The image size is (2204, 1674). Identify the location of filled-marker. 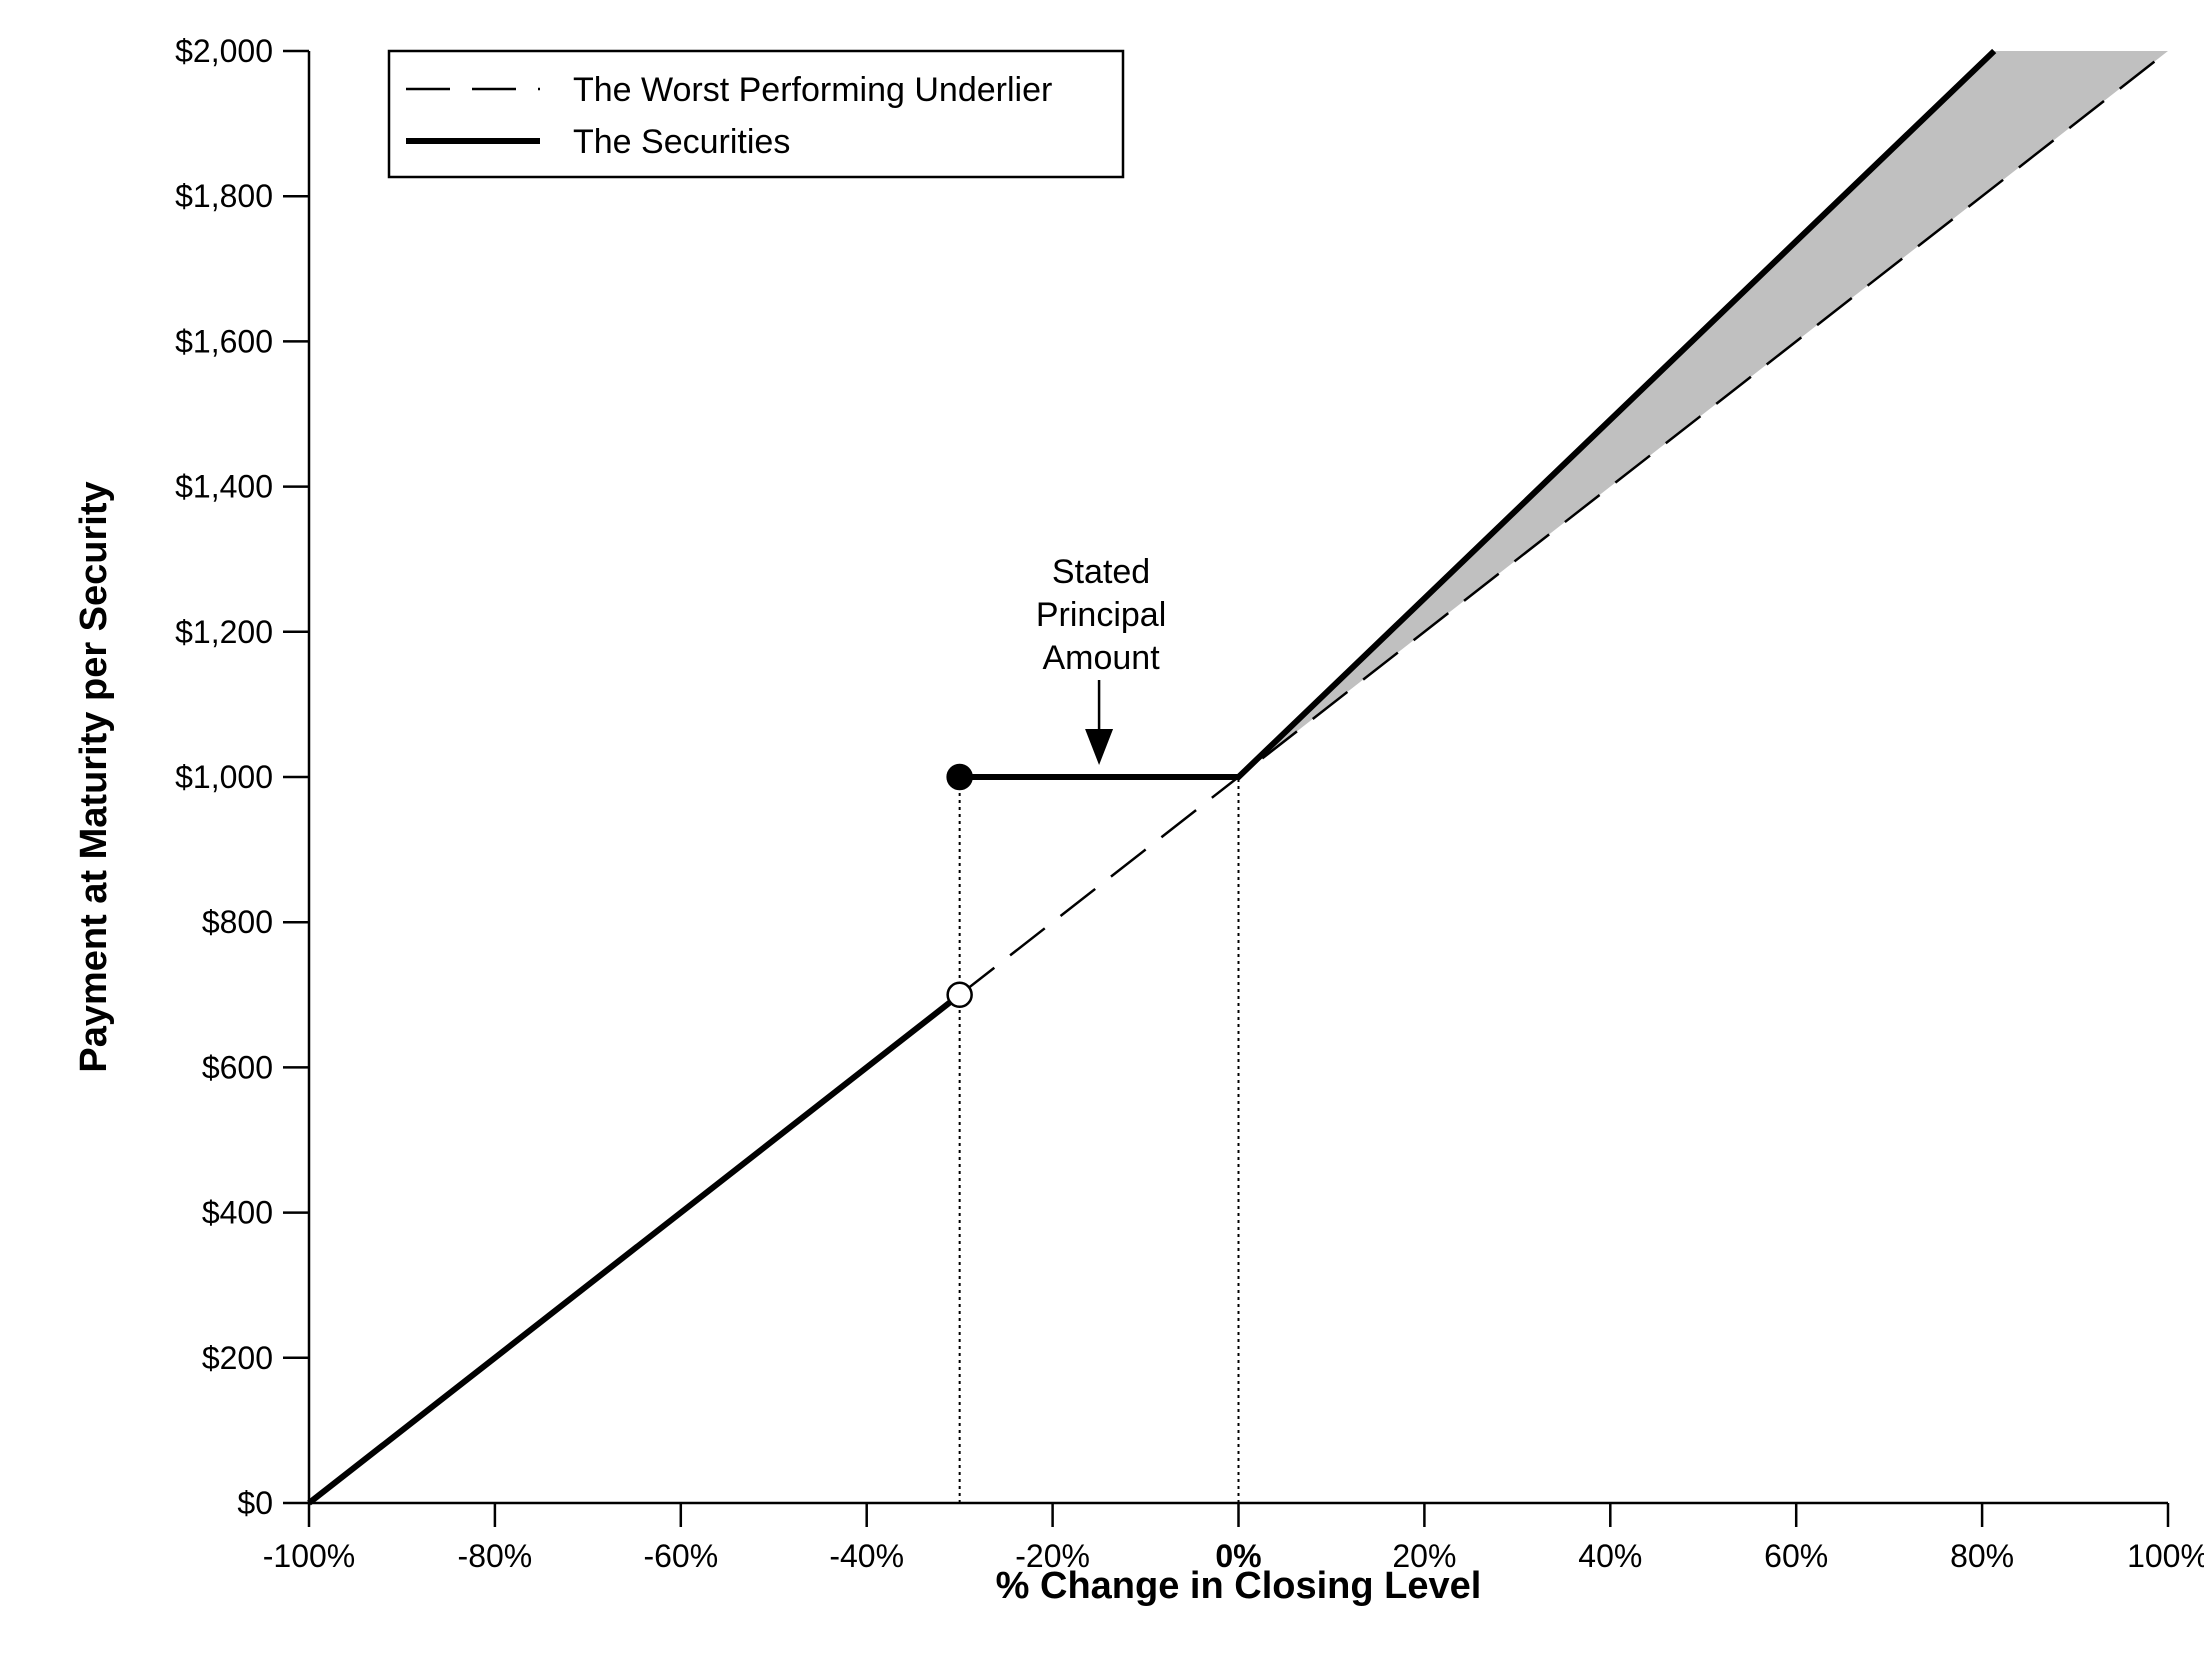
(959, 777).